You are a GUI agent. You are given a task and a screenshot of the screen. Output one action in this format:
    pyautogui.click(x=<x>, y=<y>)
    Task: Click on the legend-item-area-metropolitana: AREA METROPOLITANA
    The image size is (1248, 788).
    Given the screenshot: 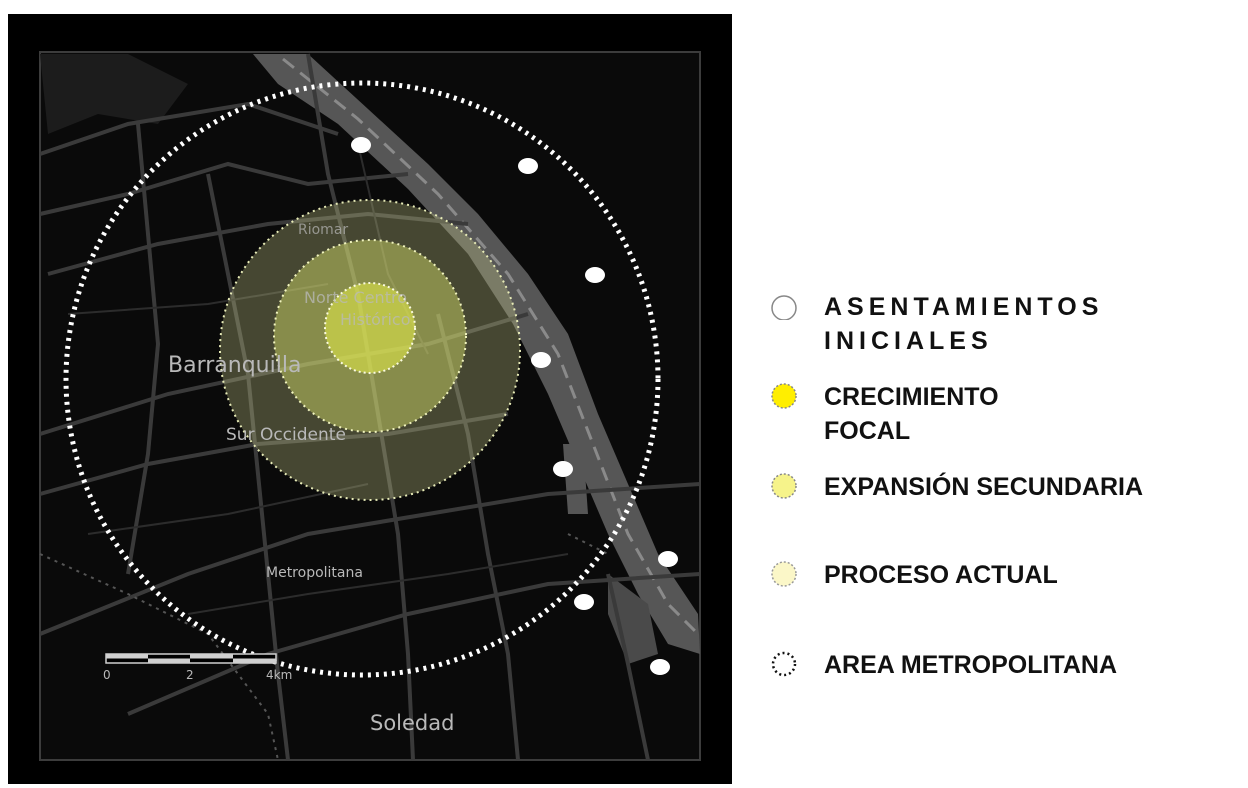 What is the action you would take?
    pyautogui.click(x=943, y=665)
    